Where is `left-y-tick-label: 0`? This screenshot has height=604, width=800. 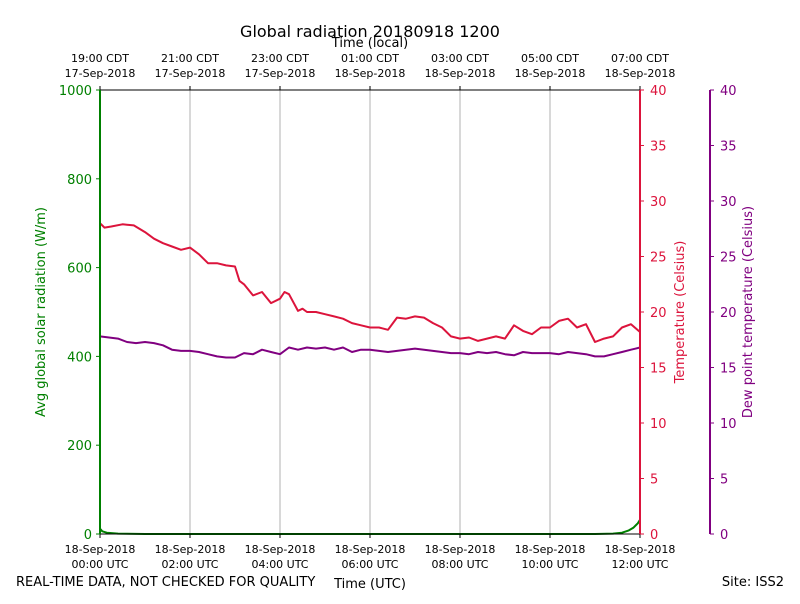
left-y-tick-label: 0 is located at coordinates (88, 535).